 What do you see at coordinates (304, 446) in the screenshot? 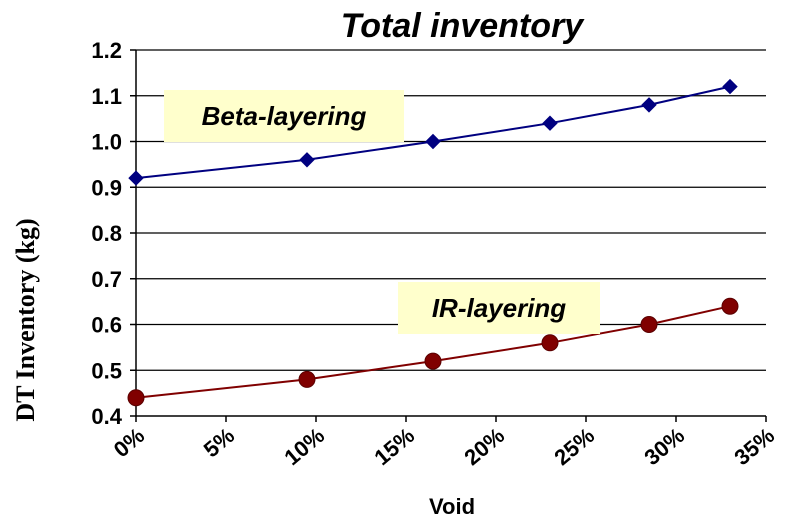
I see `x-tick-label: 10%` at bounding box center [304, 446].